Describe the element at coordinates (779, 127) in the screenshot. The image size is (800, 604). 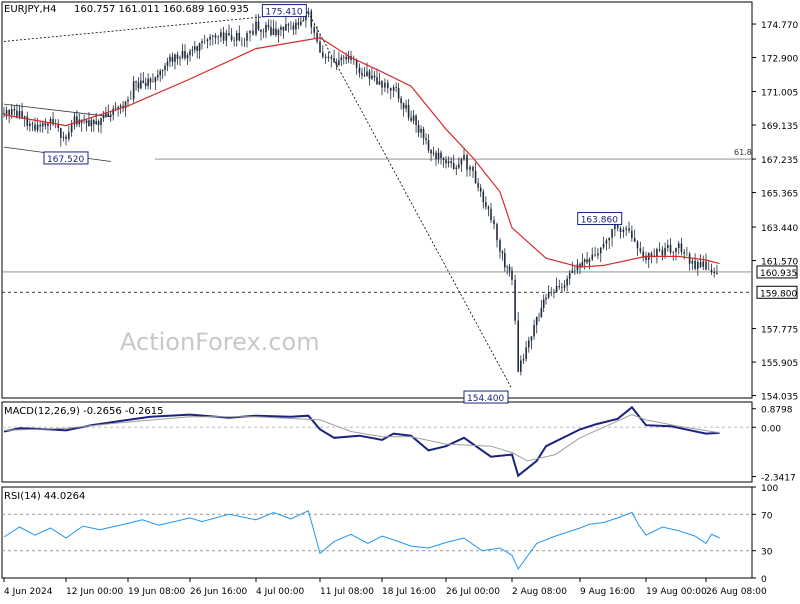
I see `price-y-tick-label: 169.135` at that location.